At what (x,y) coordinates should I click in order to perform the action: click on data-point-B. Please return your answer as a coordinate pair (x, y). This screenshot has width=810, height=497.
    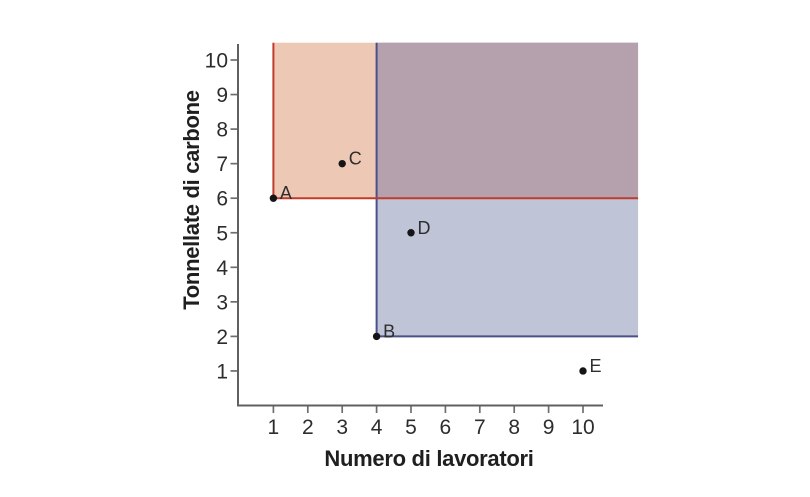
    Looking at the image, I should click on (376, 336).